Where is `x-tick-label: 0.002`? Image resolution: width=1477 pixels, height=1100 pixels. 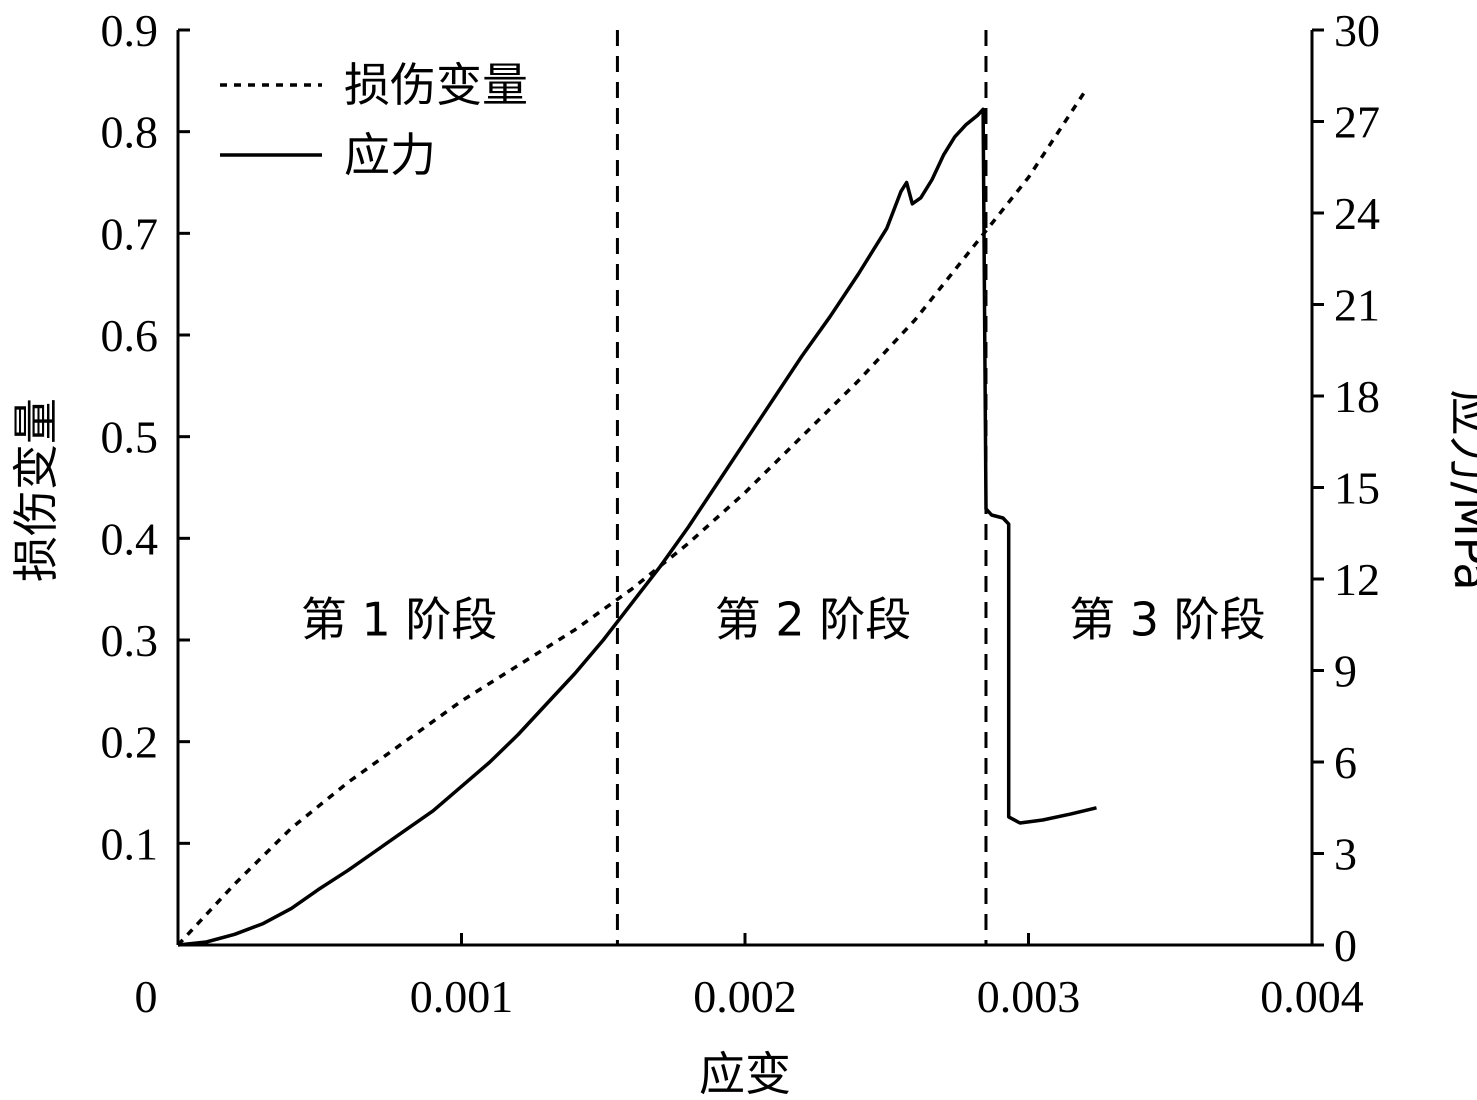 x-tick-label: 0.002 is located at coordinates (745, 996).